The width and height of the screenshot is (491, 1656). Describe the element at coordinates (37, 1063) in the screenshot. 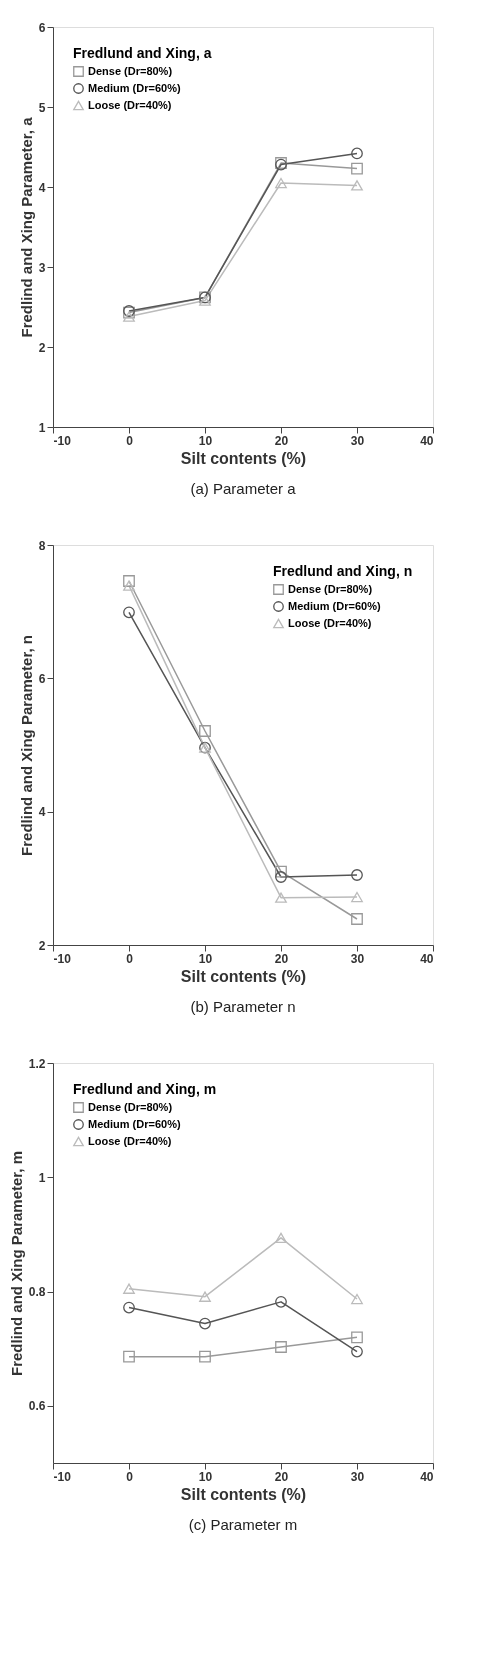

I see `y-tick-label: 1.2` at that location.